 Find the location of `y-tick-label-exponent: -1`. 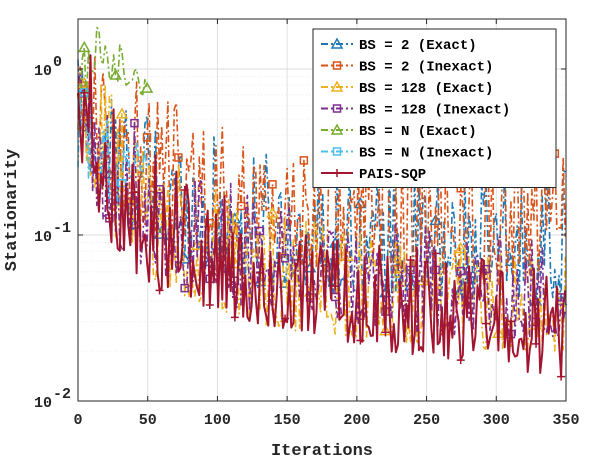

y-tick-label-exponent: -1 is located at coordinates (62, 228).